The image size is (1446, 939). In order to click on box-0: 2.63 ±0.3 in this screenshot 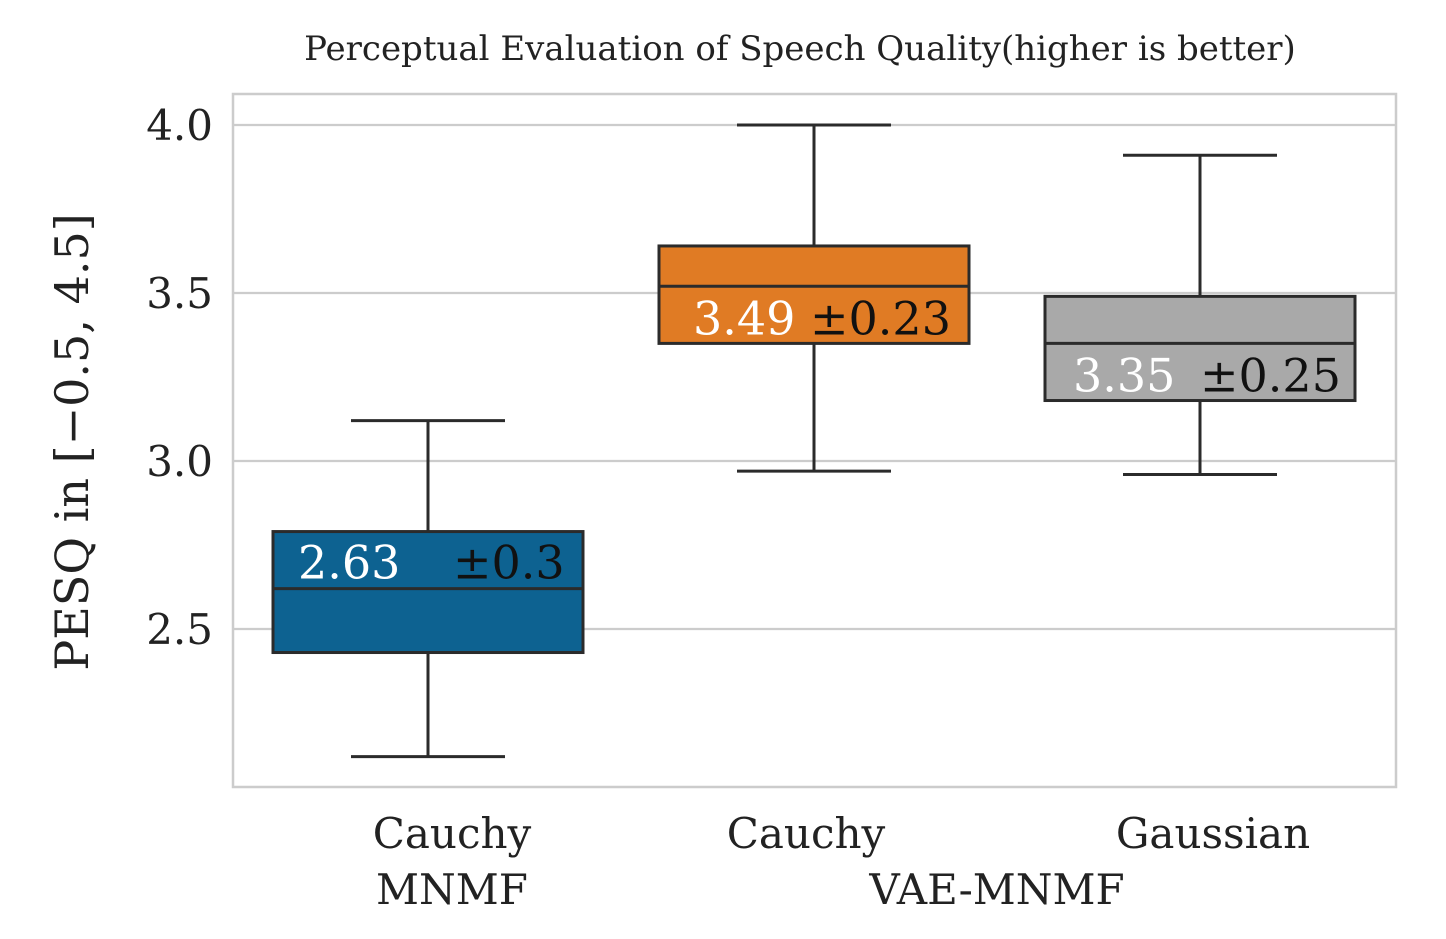, I will do `click(428, 589)`.